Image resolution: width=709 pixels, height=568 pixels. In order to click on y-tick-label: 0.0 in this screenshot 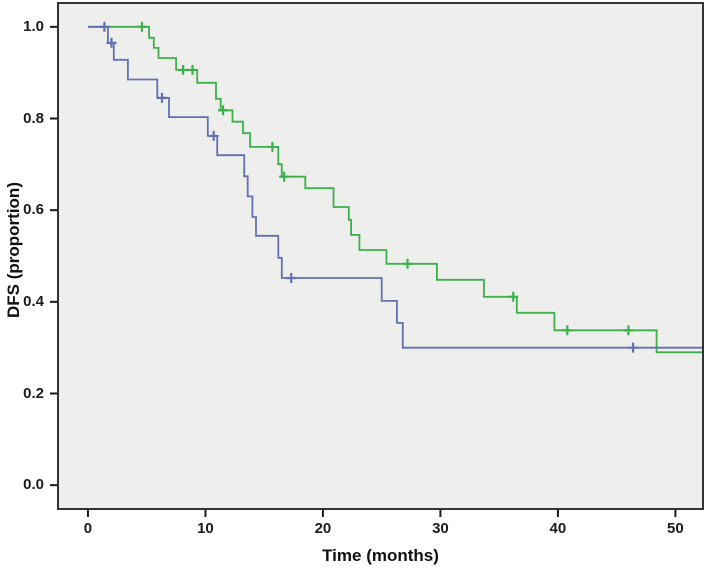, I will do `click(33, 485)`.